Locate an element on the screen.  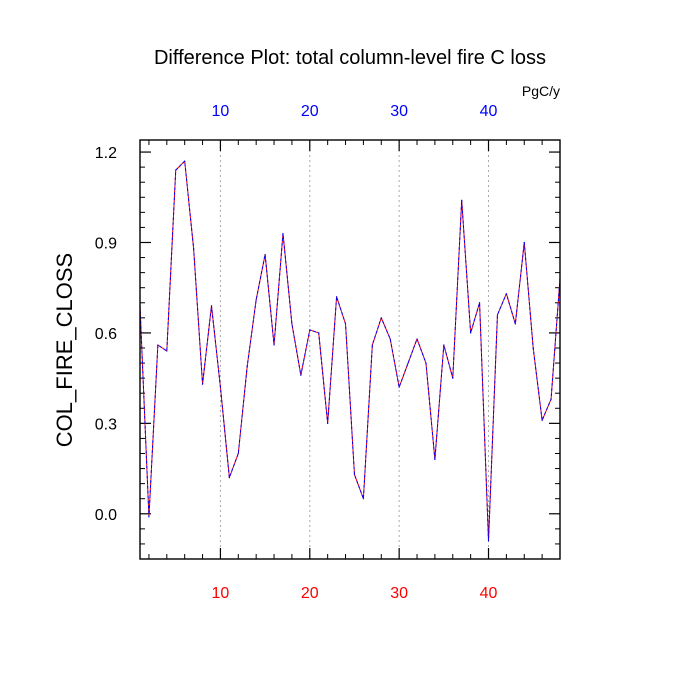
y-tick-label: 0.0 is located at coordinates (106, 515).